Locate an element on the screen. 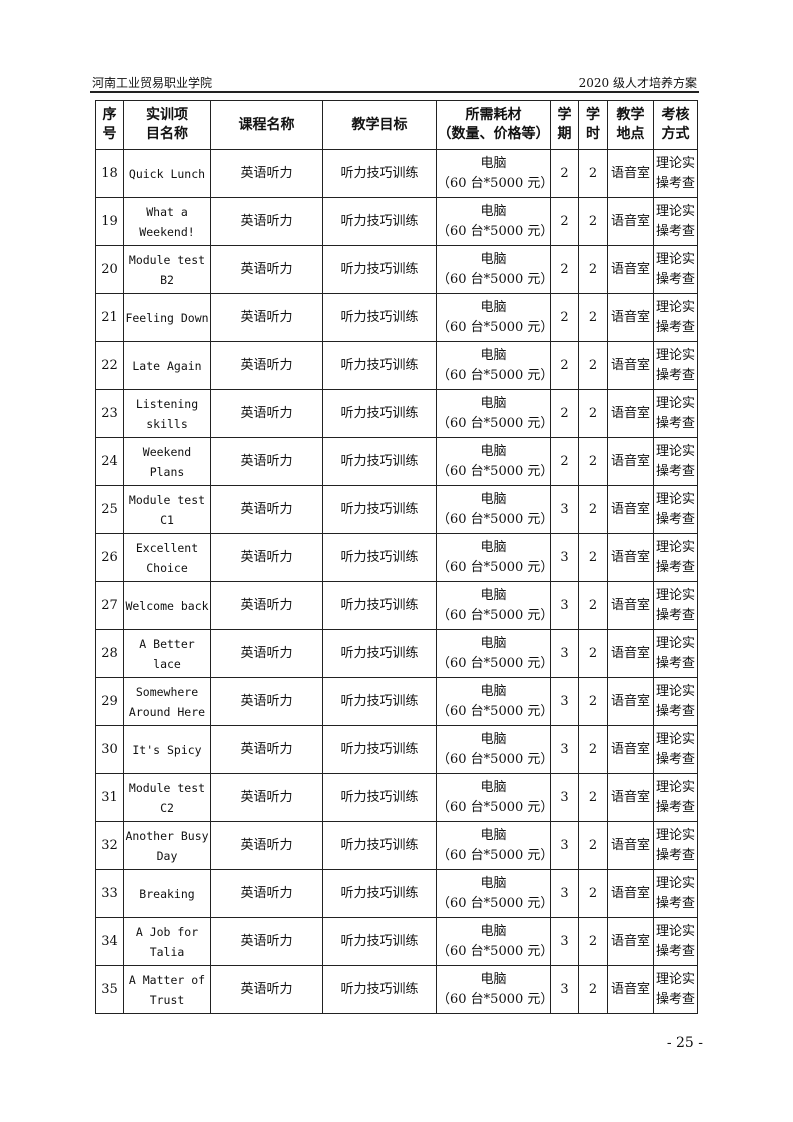 The height and width of the screenshot is (1122, 793). cell-project: It's Spicy is located at coordinates (167, 749).